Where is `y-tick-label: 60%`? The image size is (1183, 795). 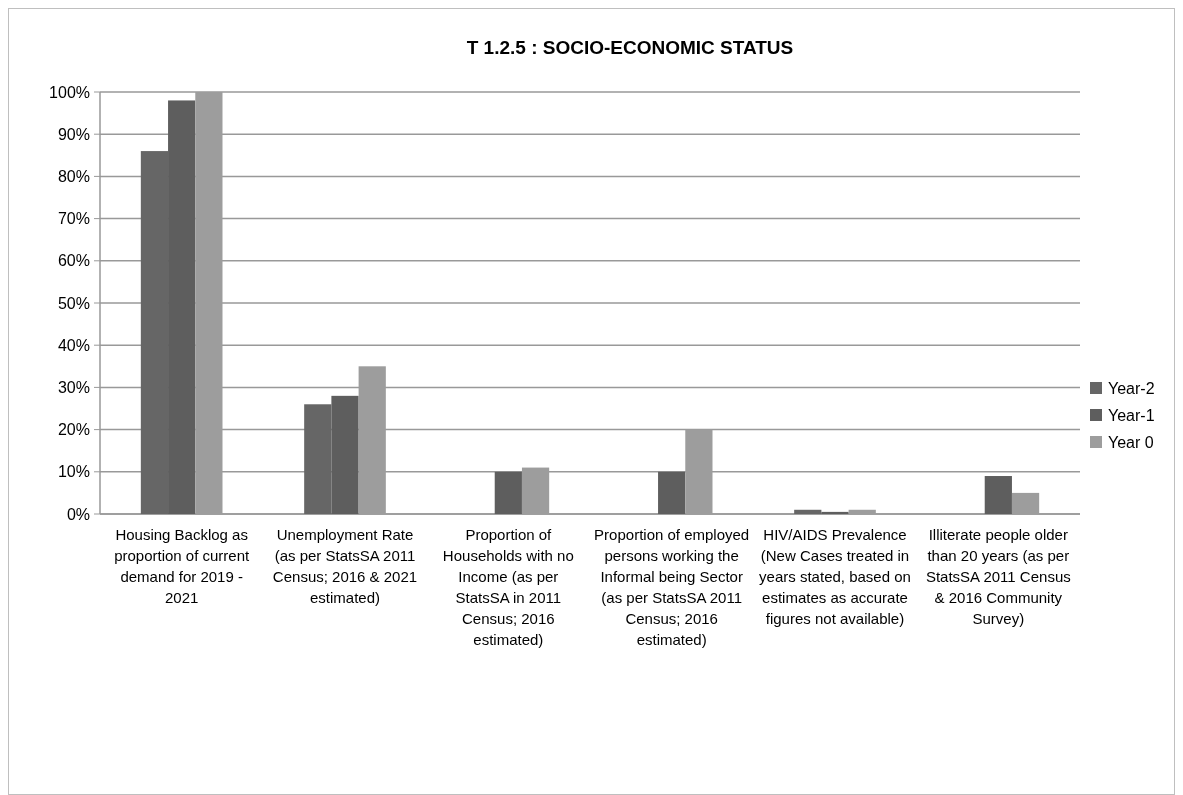 y-tick-label: 60% is located at coordinates (73, 261).